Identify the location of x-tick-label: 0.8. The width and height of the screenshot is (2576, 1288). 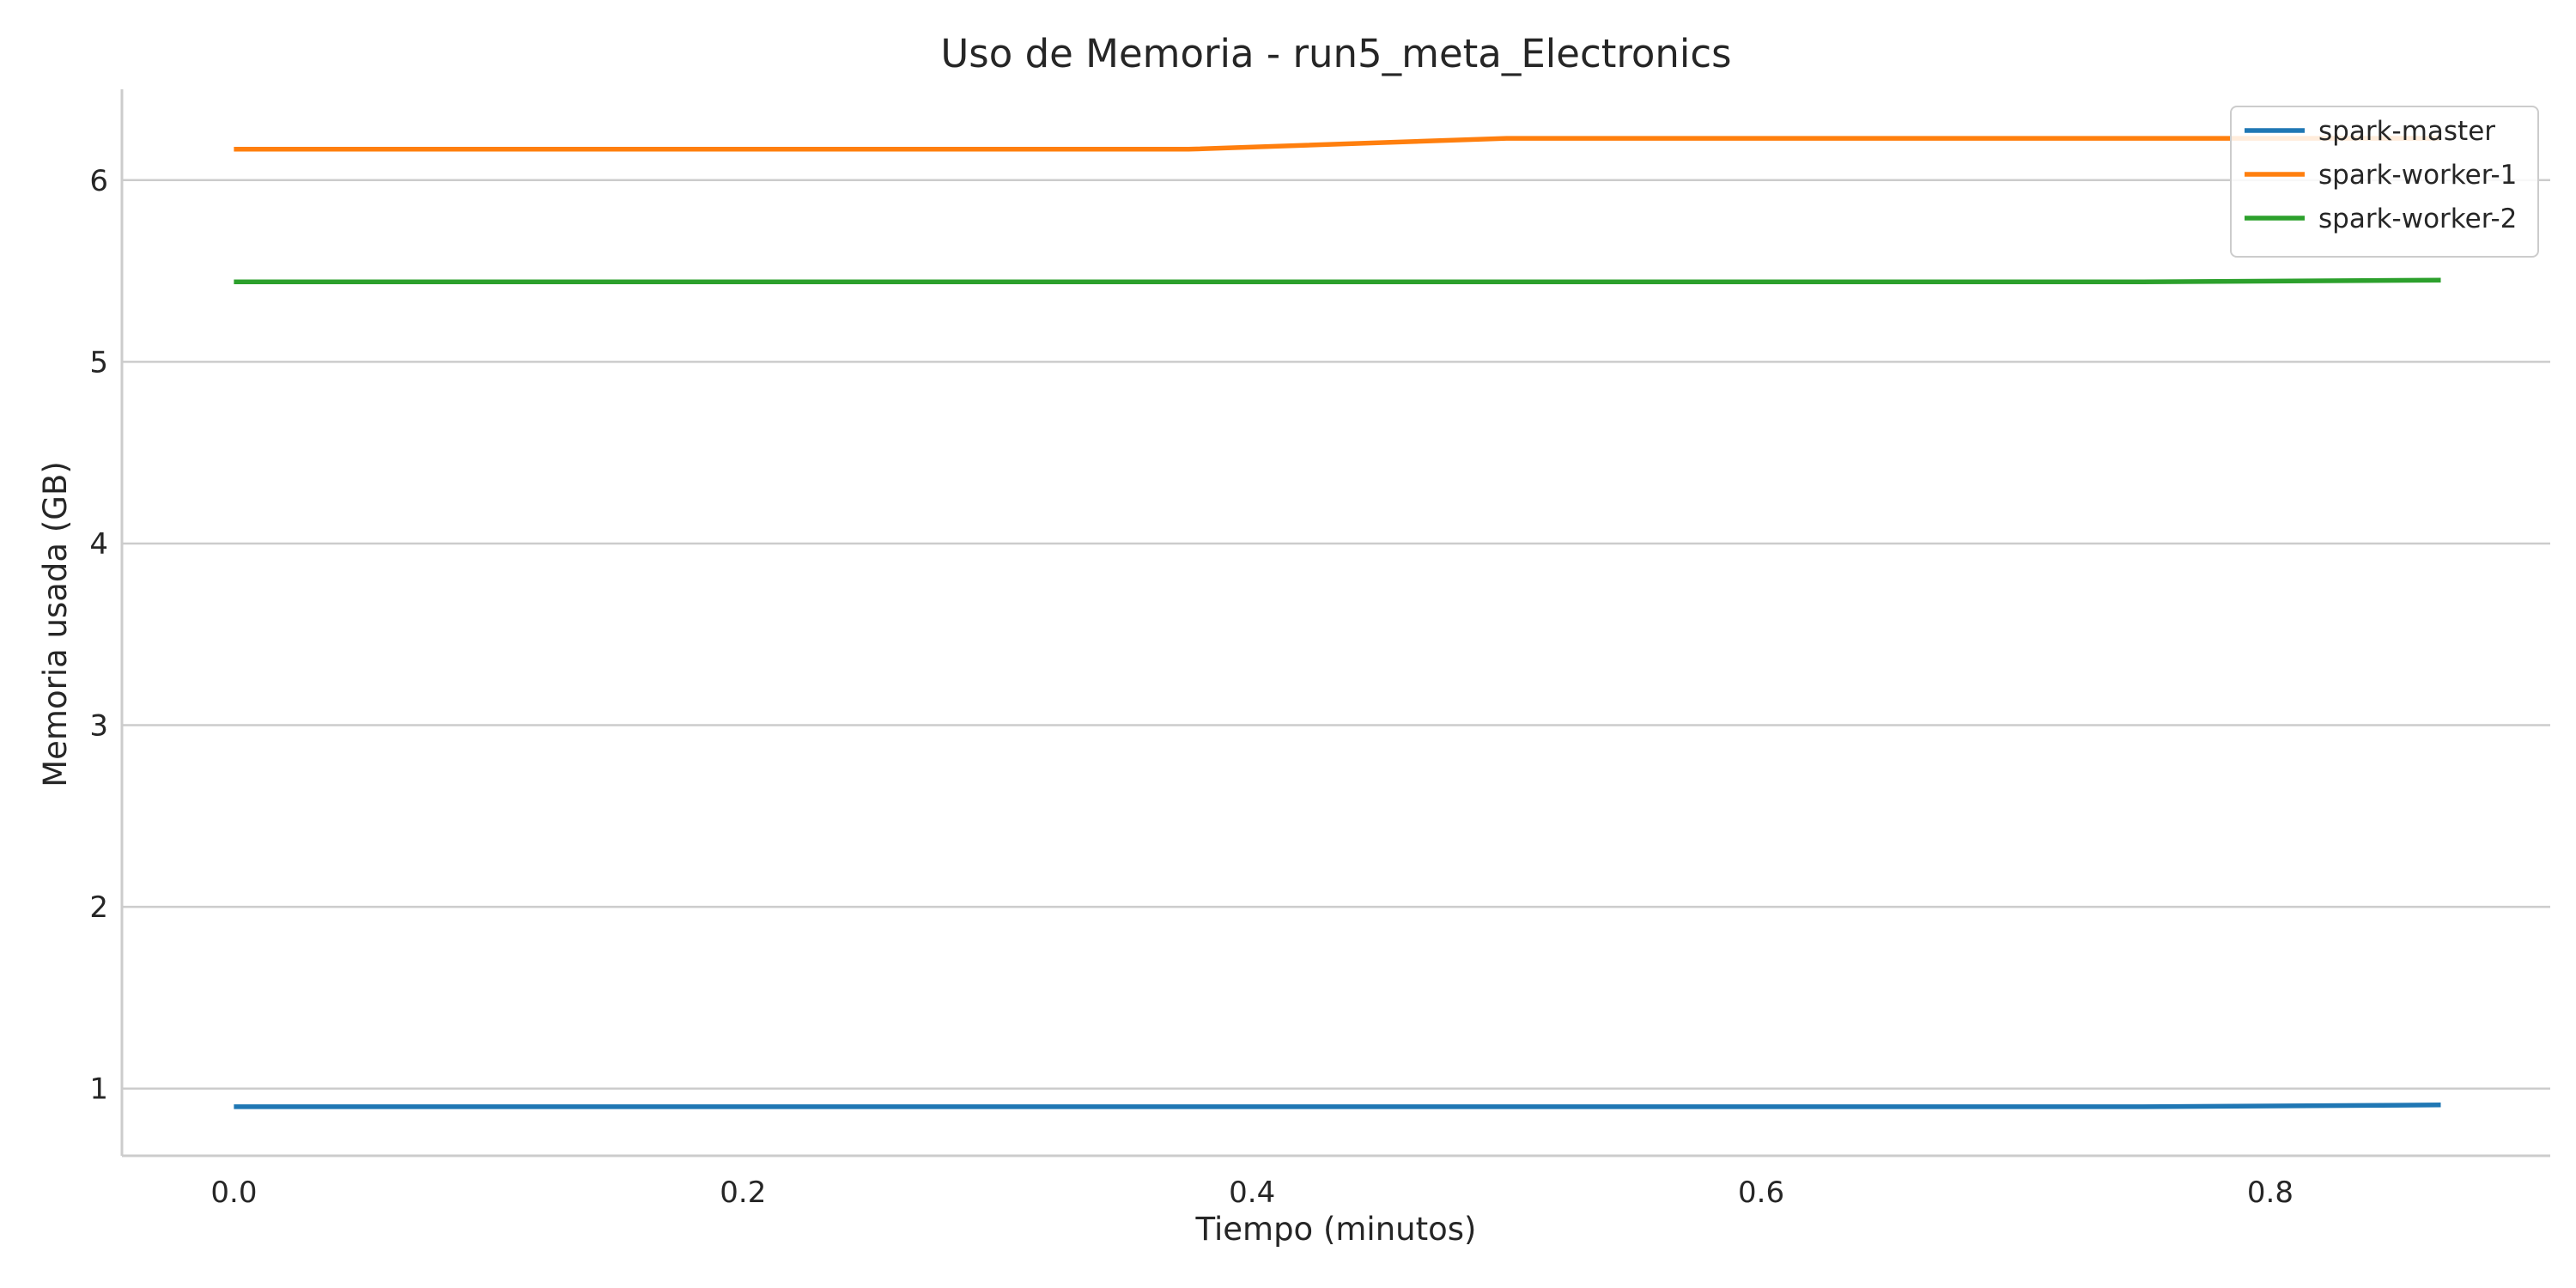
(2270, 1193).